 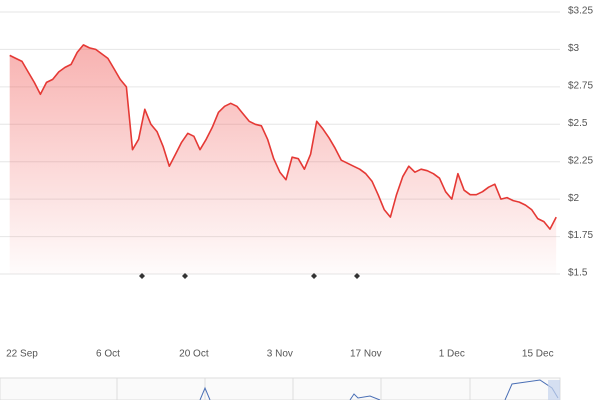 What do you see at coordinates (578, 273) in the screenshot?
I see `y-tick-label: $1.5` at bounding box center [578, 273].